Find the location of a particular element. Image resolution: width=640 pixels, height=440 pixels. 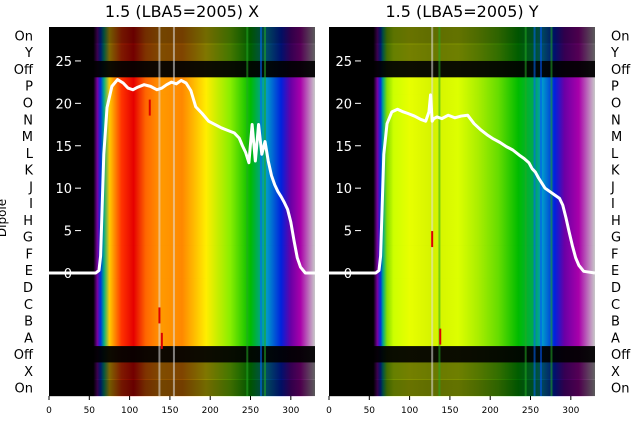

overlay-tick-label-15: 15 is located at coordinates (343, 147).